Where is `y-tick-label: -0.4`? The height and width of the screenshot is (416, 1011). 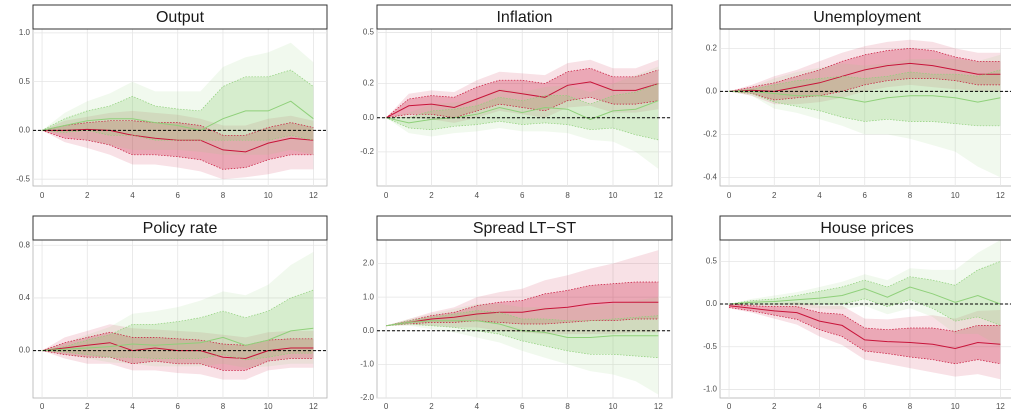
y-tick-label: -0.4 is located at coordinates (710, 177).